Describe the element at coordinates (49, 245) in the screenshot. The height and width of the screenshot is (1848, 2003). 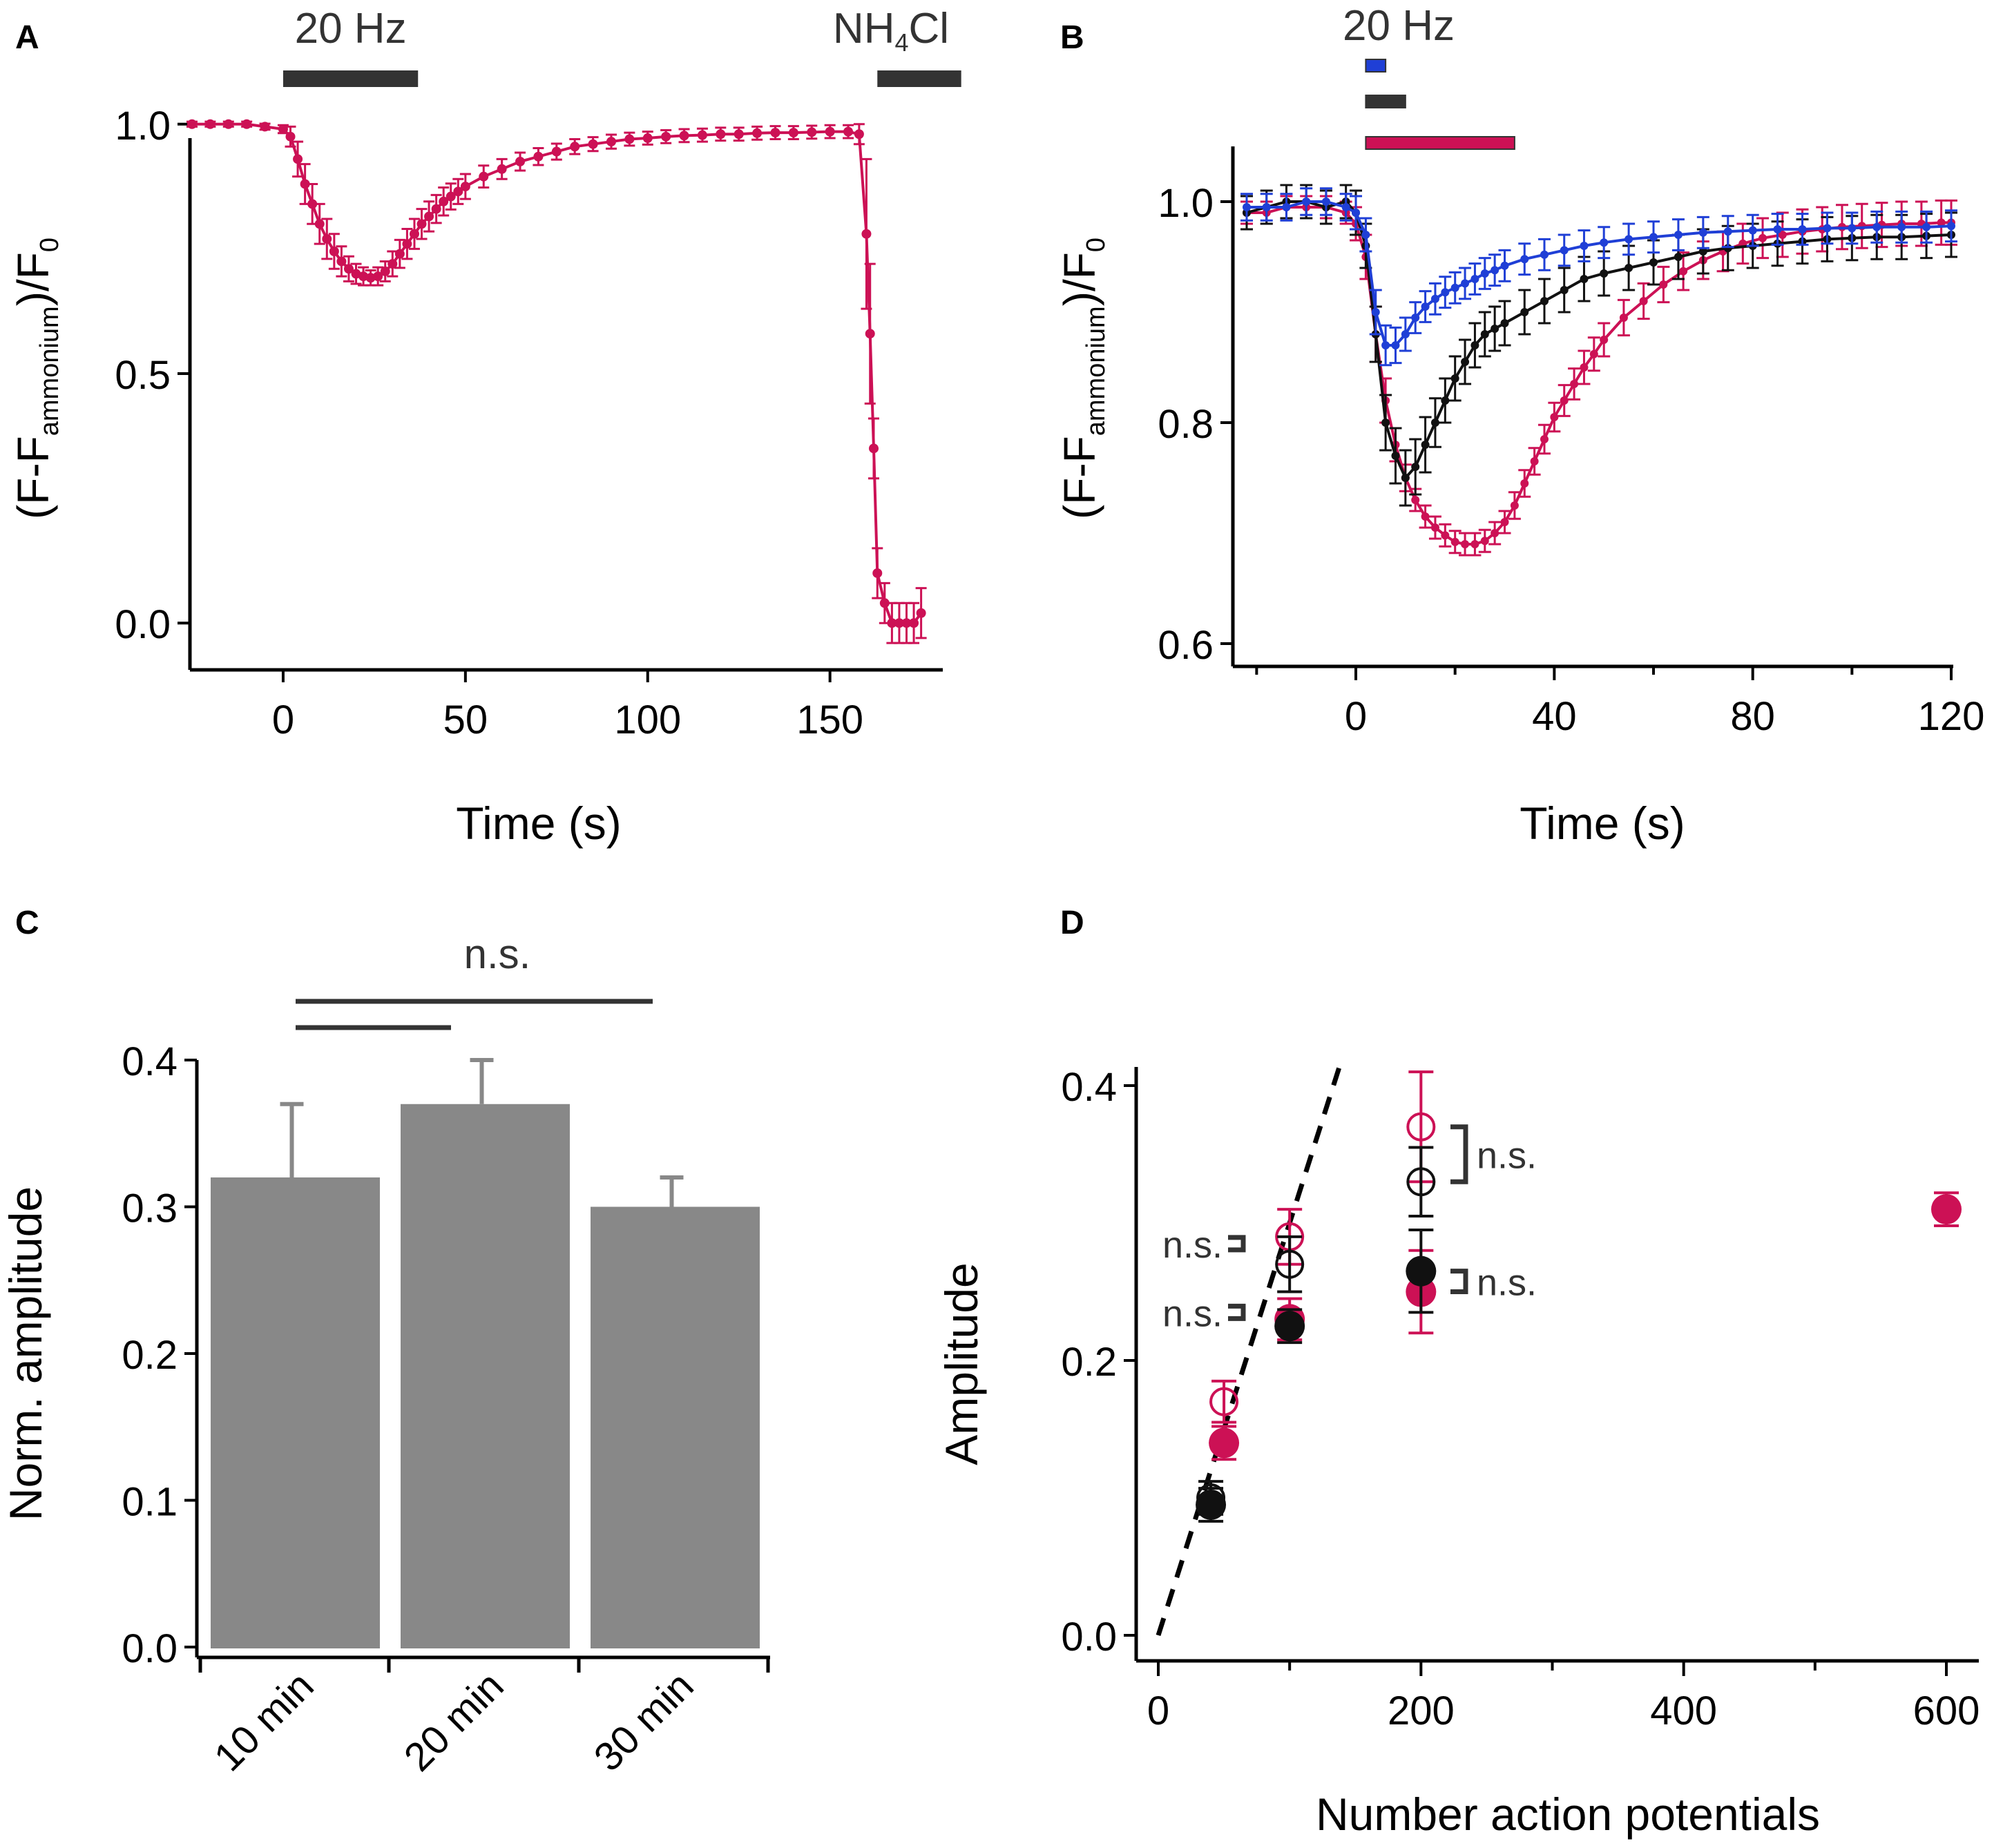
I see `y-label-subscript: 0` at that location.